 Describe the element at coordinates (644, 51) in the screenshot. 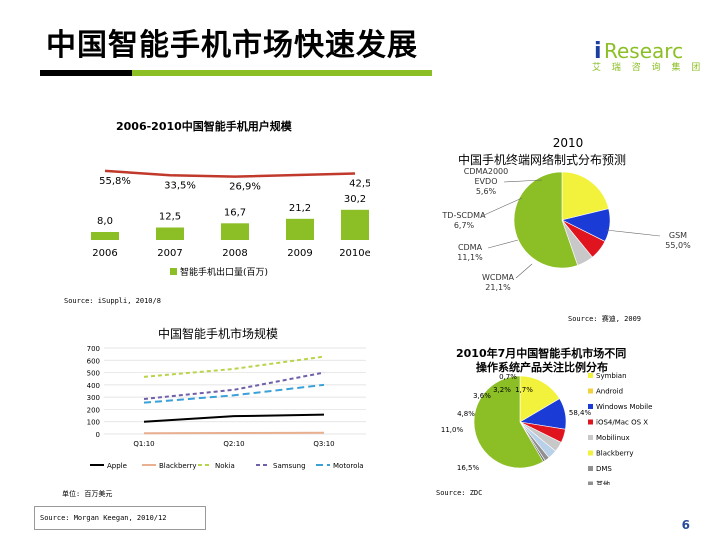

I see `logo-research: Research` at that location.